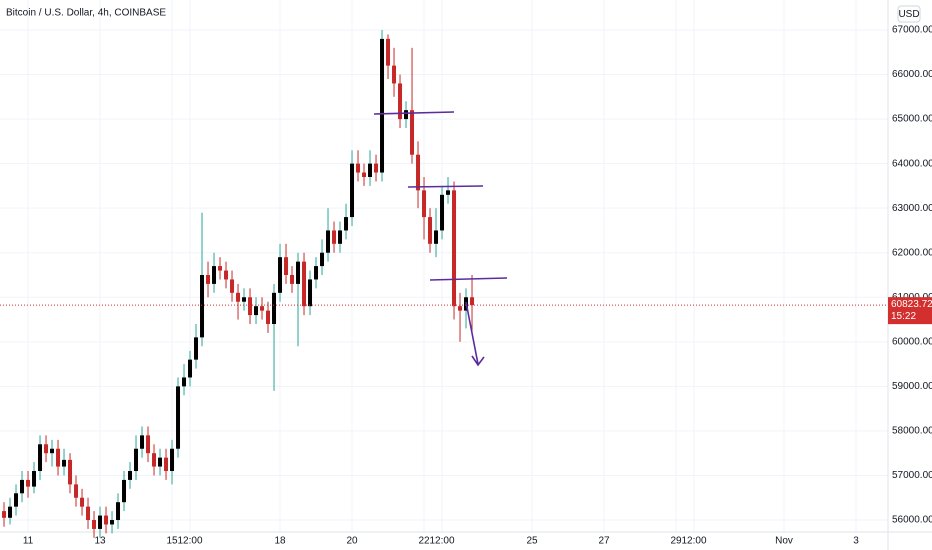  Describe the element at coordinates (912, 341) in the screenshot. I see `y-tick-label: 60000.00` at that location.